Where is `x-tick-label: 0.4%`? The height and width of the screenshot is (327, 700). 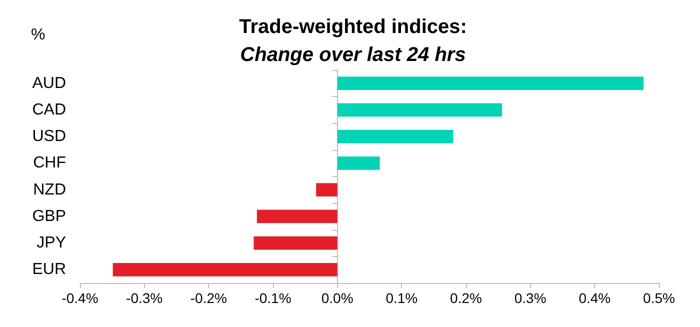 x-tick-label: 0.4% is located at coordinates (594, 298).